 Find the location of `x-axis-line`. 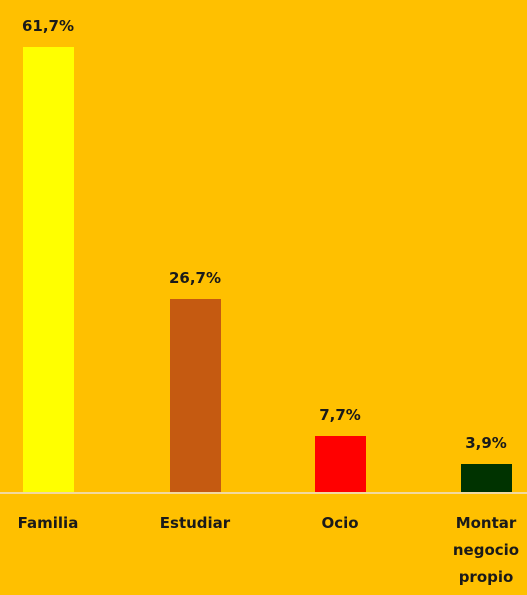

x-axis-line is located at coordinates (263, 493).